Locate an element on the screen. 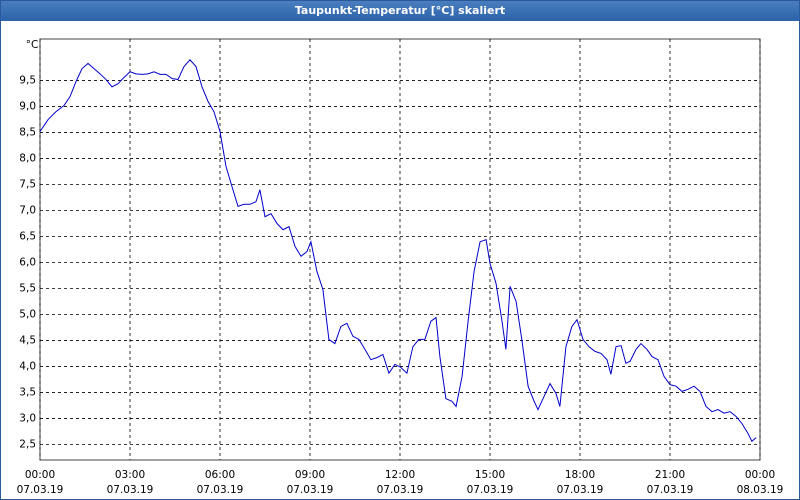  x-tick-date: 08.03.19 is located at coordinates (760, 490).